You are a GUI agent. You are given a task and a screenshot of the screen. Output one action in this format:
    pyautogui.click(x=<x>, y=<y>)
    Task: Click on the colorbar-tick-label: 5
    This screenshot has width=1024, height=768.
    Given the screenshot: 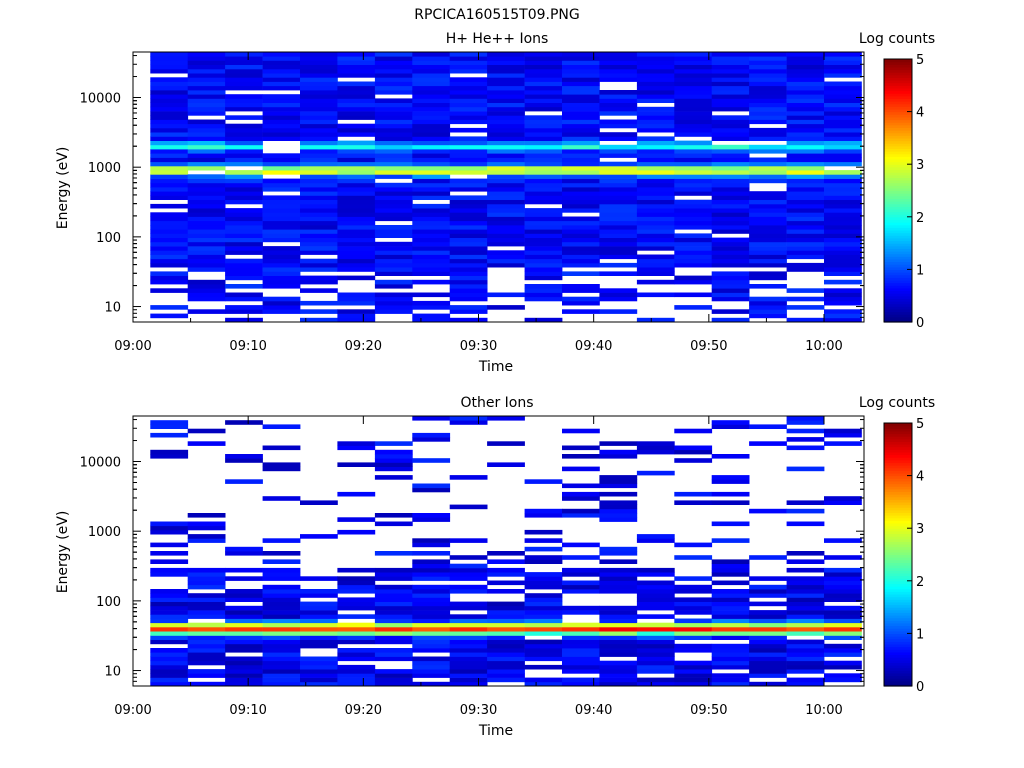 What is the action you would take?
    pyautogui.click(x=920, y=60)
    